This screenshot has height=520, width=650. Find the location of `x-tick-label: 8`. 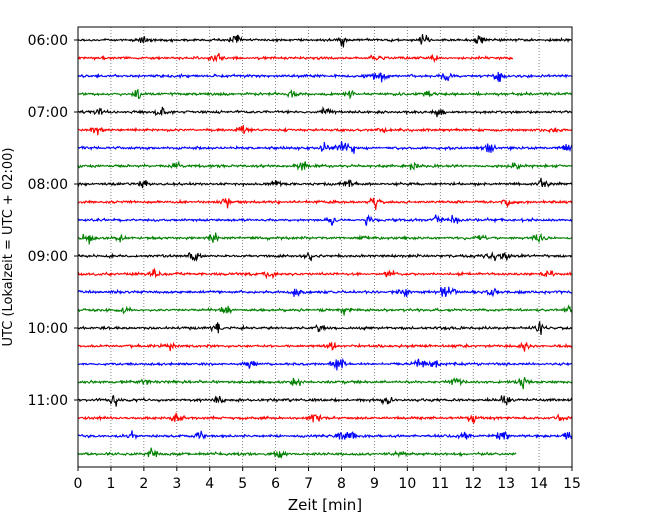

x-tick-label: 8 is located at coordinates (341, 484).